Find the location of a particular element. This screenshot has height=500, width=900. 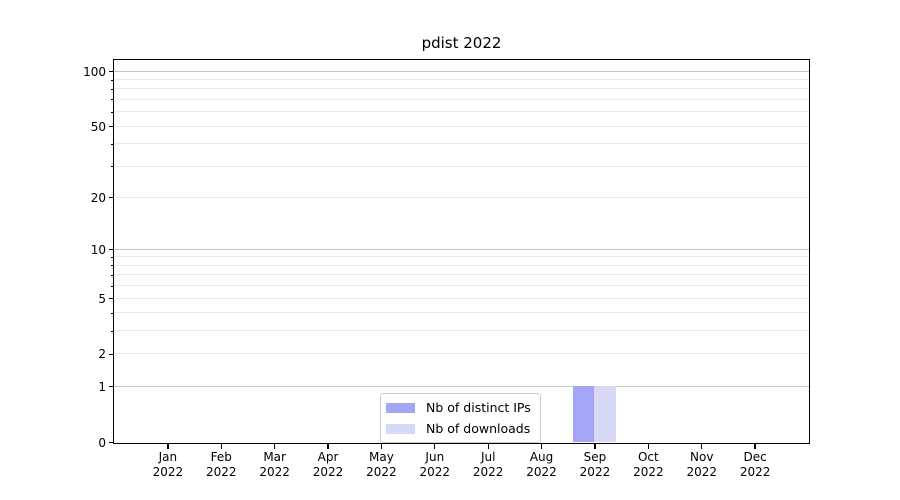

x-tick-label: Feb 2022 is located at coordinates (221, 464).